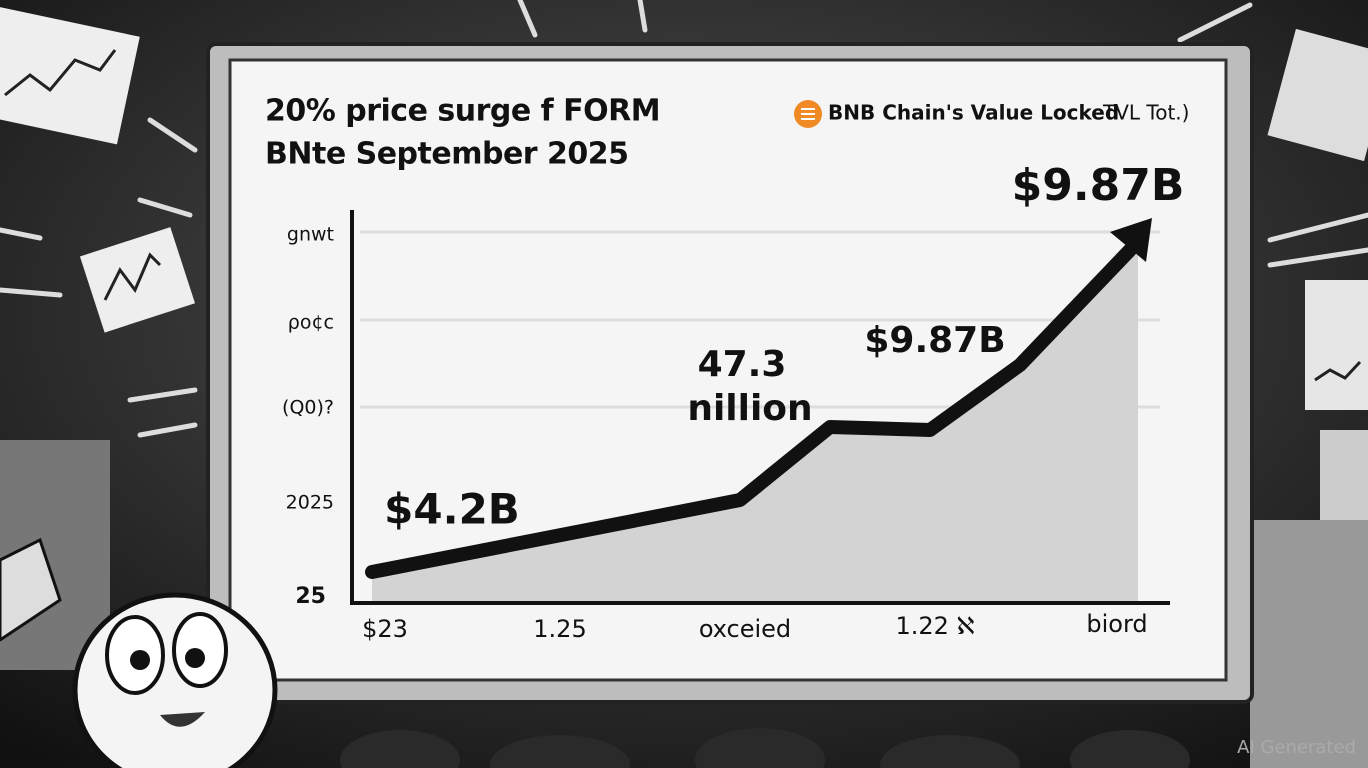 The height and width of the screenshot is (768, 1368). I want to click on annotation: $4.2B, so click(452, 509).